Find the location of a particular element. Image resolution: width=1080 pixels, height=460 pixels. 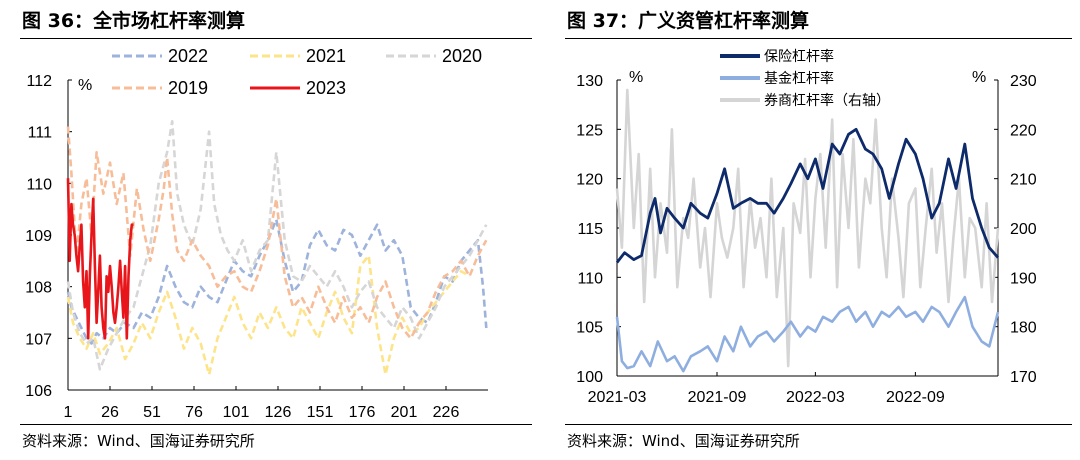

x-tick-label: 76 is located at coordinates (194, 412).